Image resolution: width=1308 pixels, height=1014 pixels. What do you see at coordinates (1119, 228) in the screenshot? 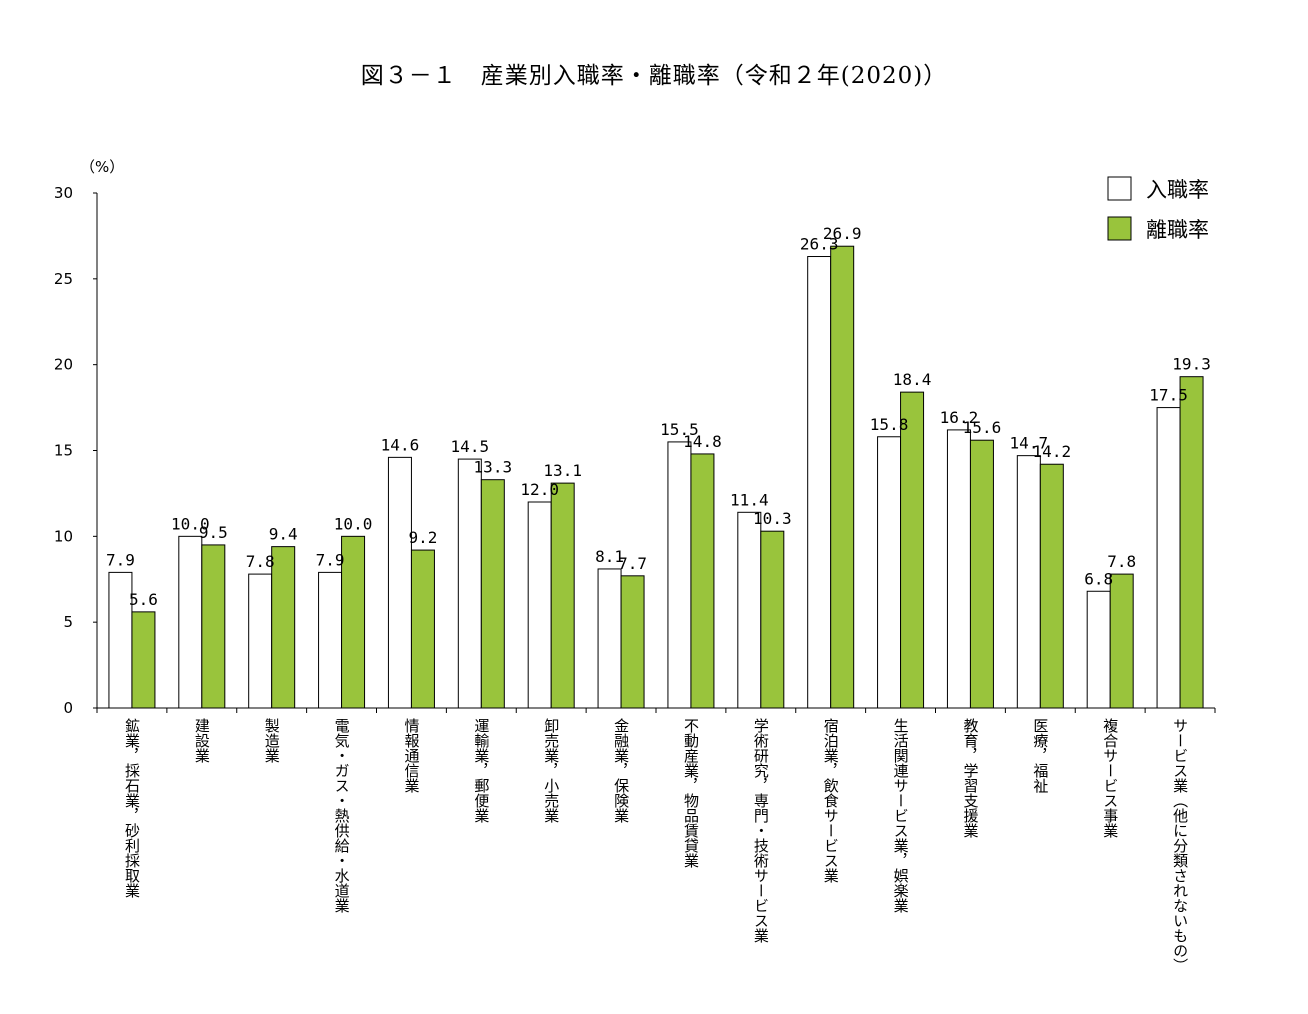
I see `legend-swatch-separation-rate` at bounding box center [1119, 228].